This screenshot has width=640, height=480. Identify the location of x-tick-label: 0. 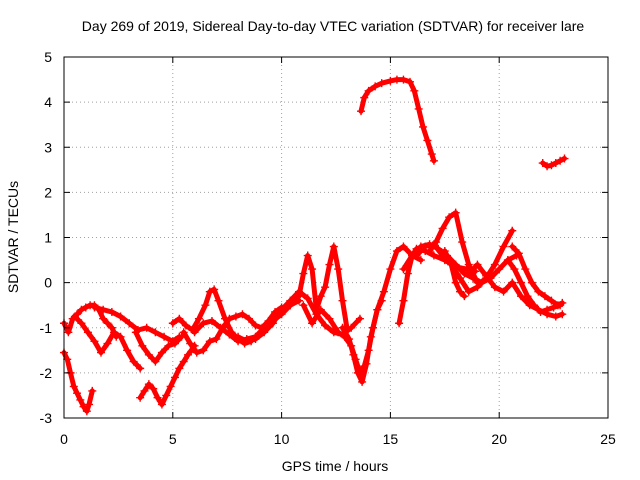
(64, 439).